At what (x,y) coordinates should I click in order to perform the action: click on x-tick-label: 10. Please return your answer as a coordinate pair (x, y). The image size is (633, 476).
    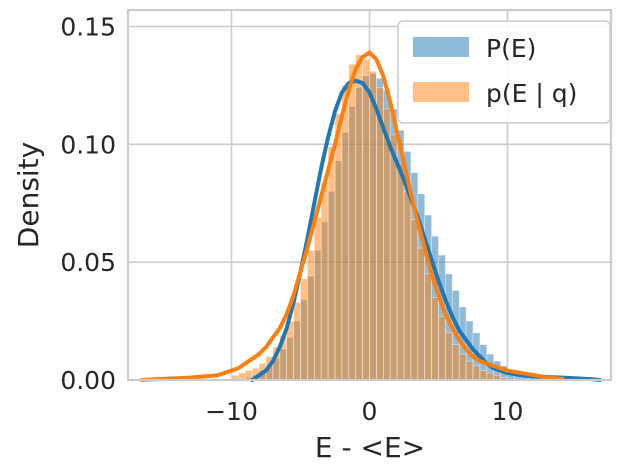
    Looking at the image, I should click on (508, 411).